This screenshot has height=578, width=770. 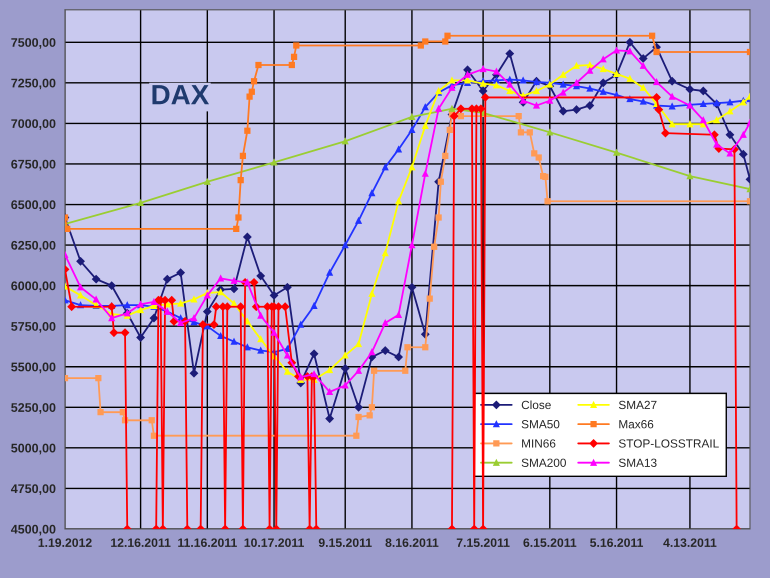 I want to click on y-tick-label: 7000,00, so click(x=33, y=124).